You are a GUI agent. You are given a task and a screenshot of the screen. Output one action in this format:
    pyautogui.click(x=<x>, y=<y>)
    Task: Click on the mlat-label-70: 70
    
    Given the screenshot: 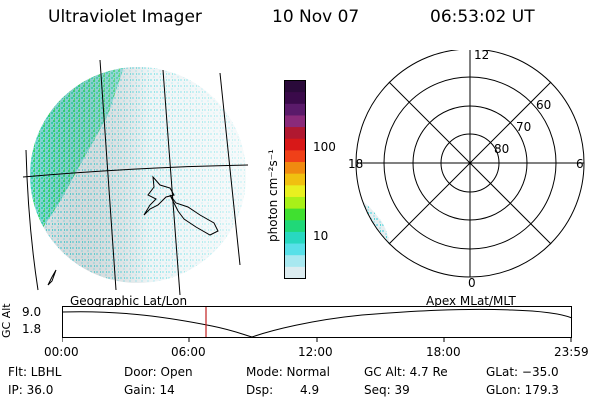 What is the action you would take?
    pyautogui.click(x=523, y=127)
    